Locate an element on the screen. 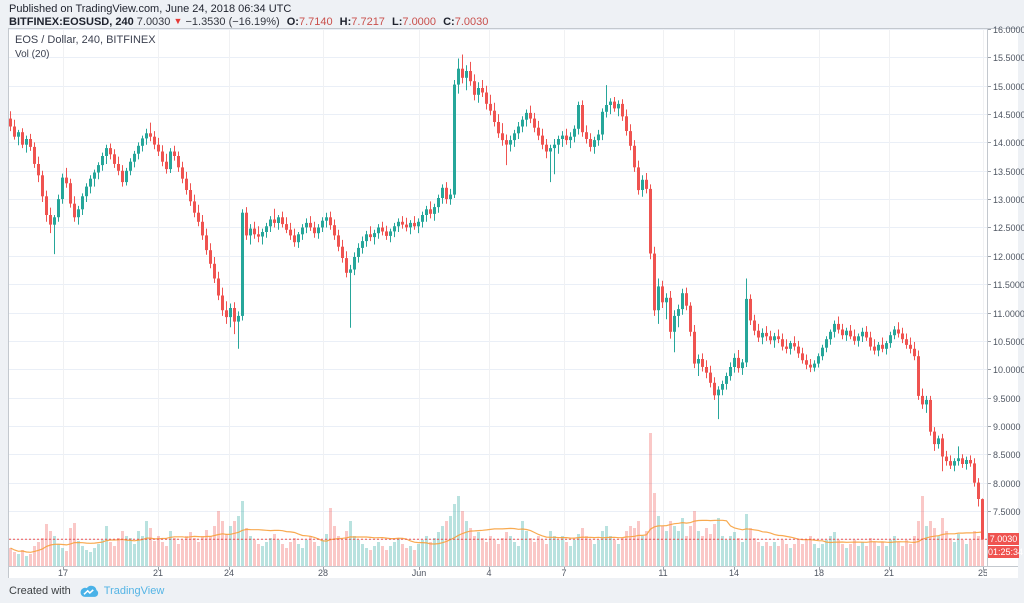  price-axis-label: 16.0000 is located at coordinates (1008, 30).